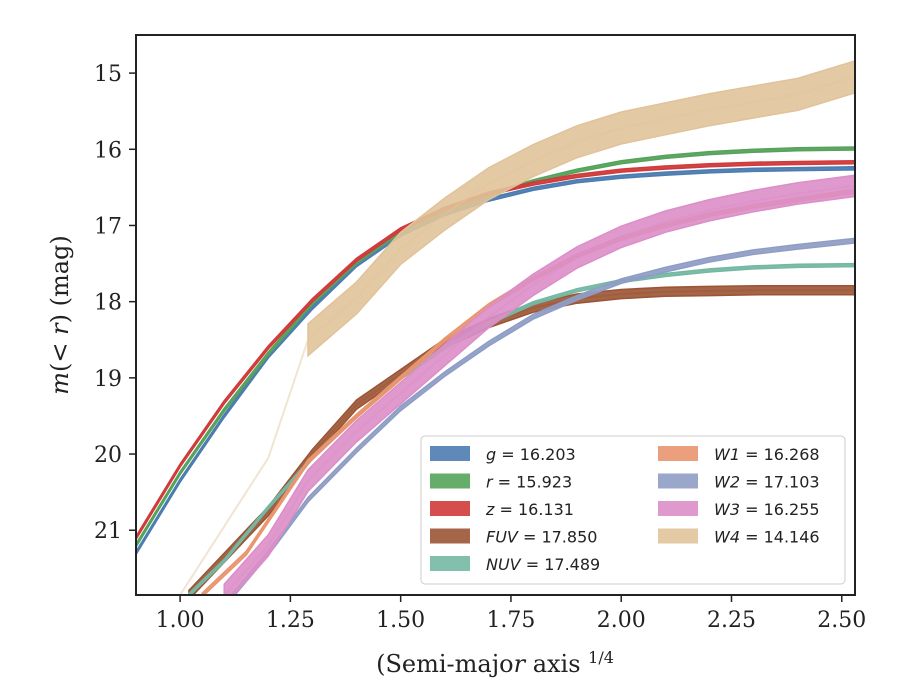 The height and width of the screenshot is (700, 900). I want to click on legend-item-fuv: FUV = 17.850, so click(513, 537).